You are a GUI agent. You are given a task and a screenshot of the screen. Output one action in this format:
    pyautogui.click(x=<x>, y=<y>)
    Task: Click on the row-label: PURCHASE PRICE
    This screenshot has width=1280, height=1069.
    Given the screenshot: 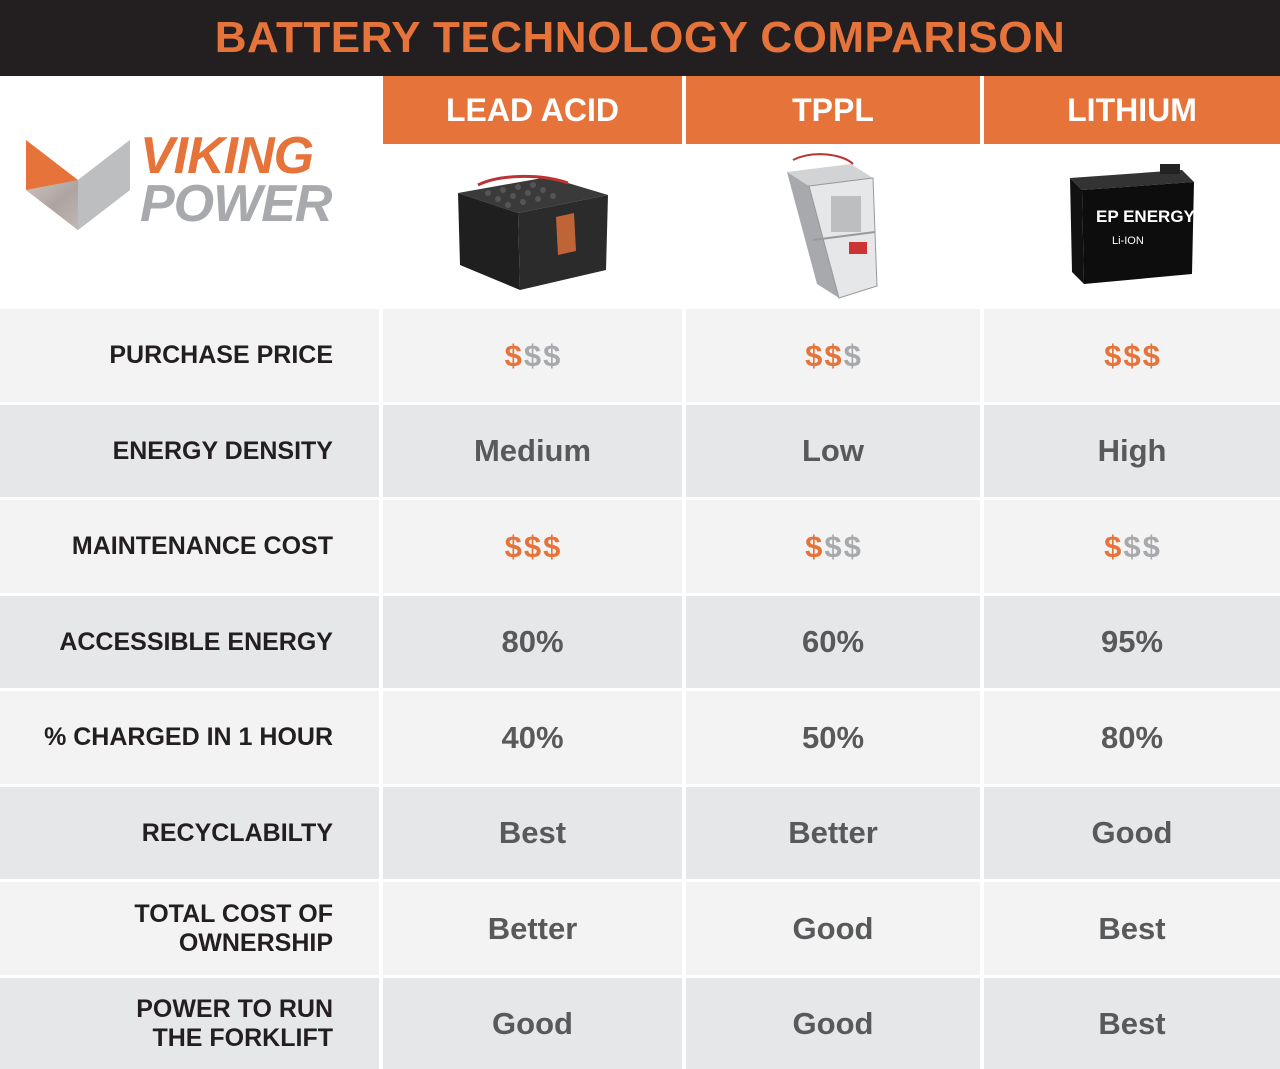 What is the action you would take?
    pyautogui.click(x=189, y=355)
    